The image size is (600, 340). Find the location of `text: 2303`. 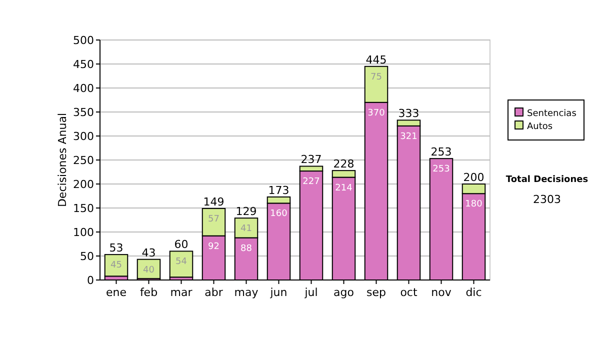

text: 2303 is located at coordinates (547, 199).